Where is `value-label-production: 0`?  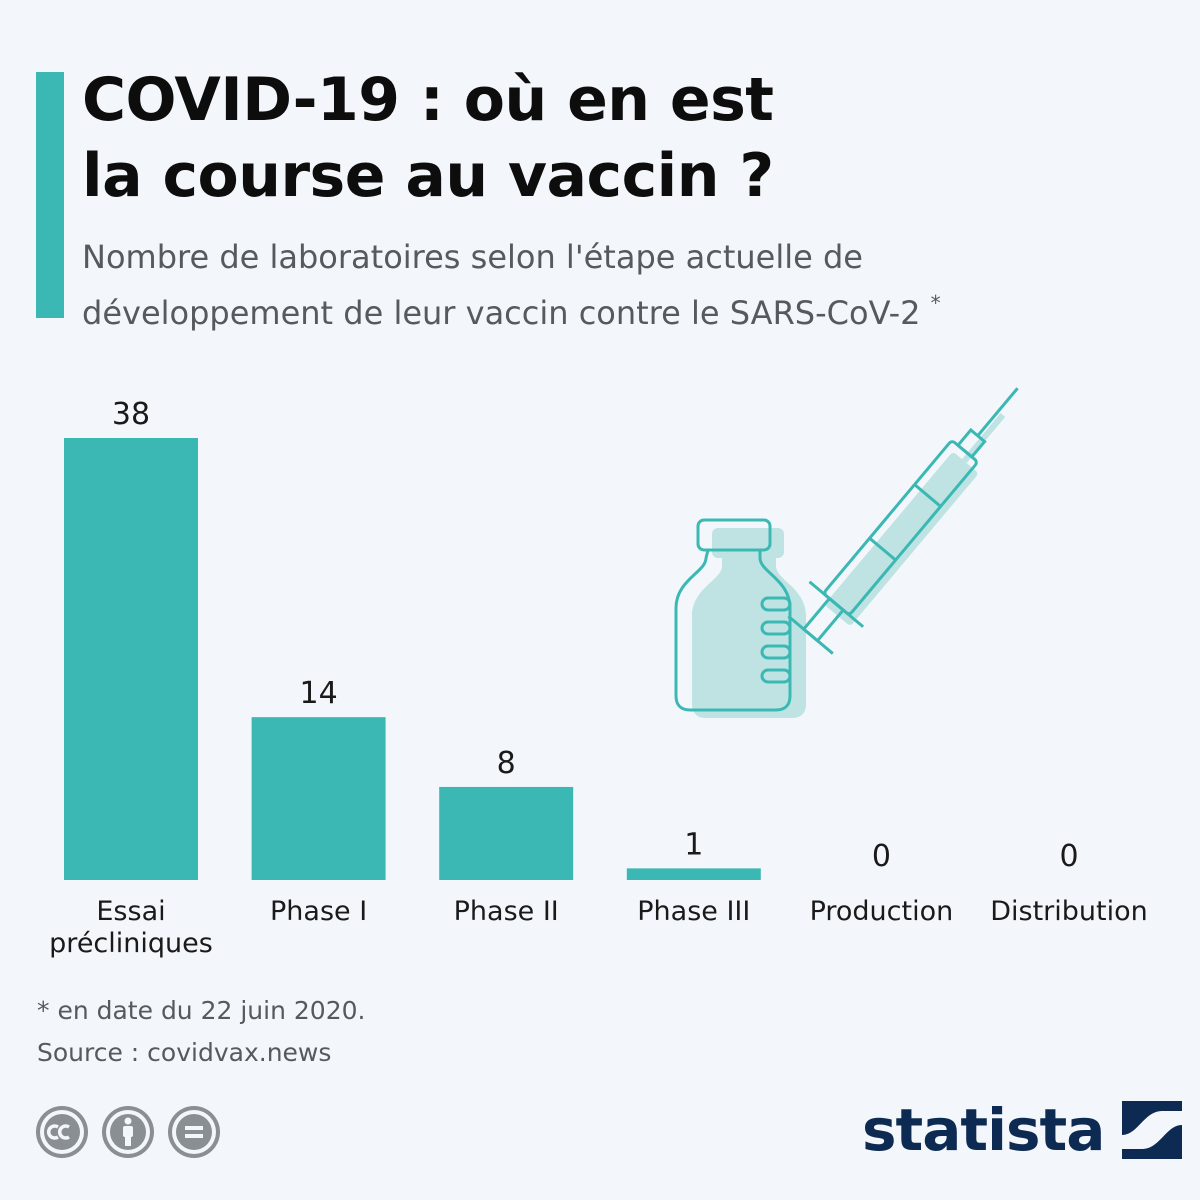 value-label-production: 0 is located at coordinates (881, 856).